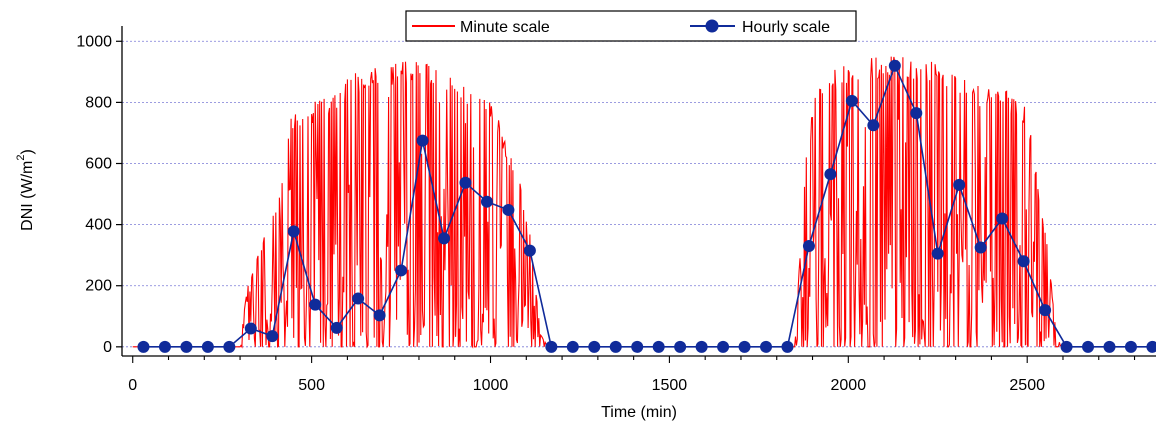  What do you see at coordinates (505, 27) in the screenshot?
I see `legend-label-minute: Minute scale` at bounding box center [505, 27].